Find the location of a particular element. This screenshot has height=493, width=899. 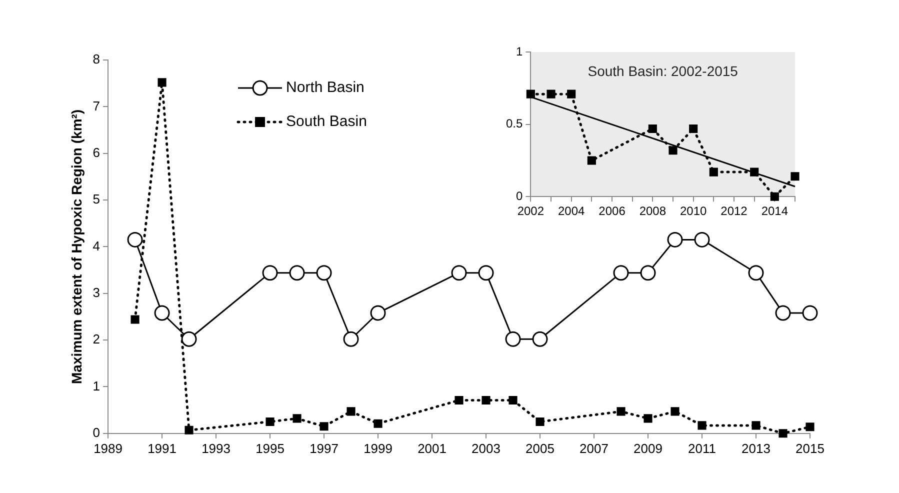

legend-label: South Basin is located at coordinates (326, 121).